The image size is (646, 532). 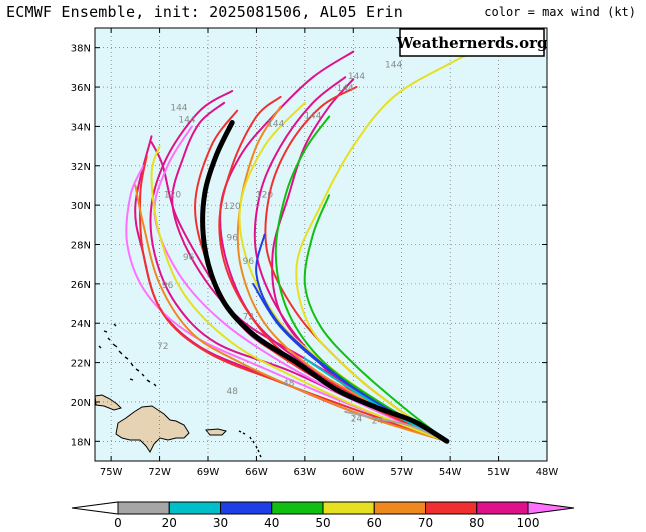 I want to click on colorbar-label: 30, so click(x=220, y=523).